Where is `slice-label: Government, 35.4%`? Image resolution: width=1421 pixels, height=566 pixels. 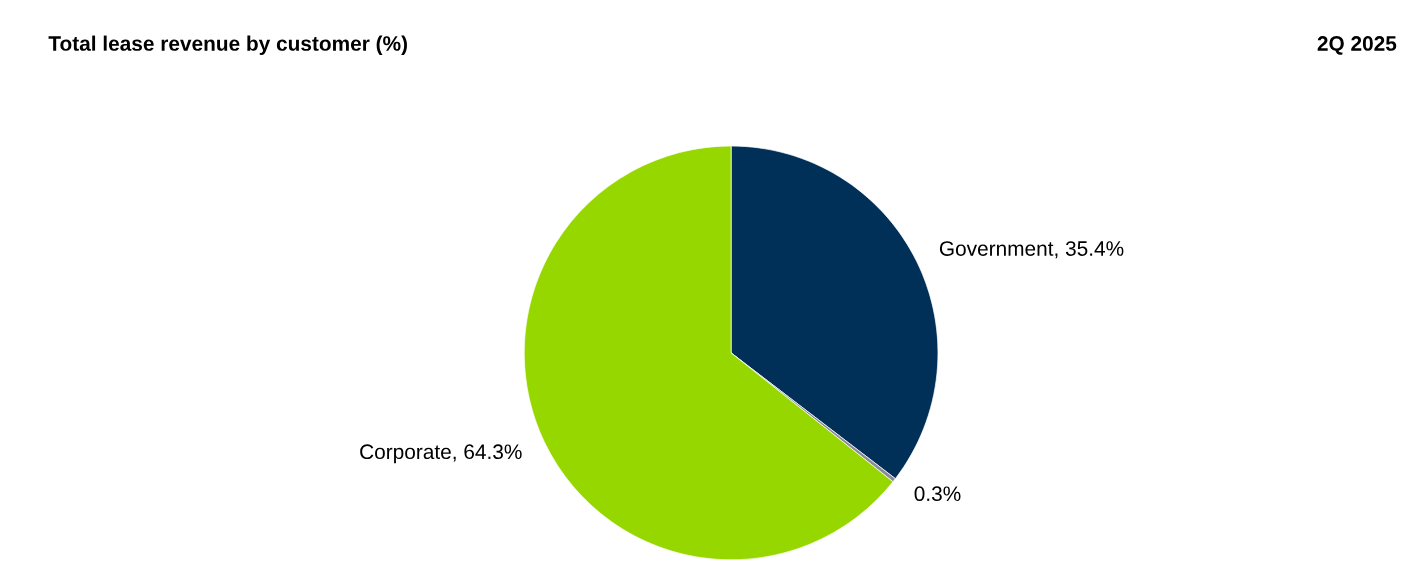
slice-label: Government, 35.4% is located at coordinates (1031, 250).